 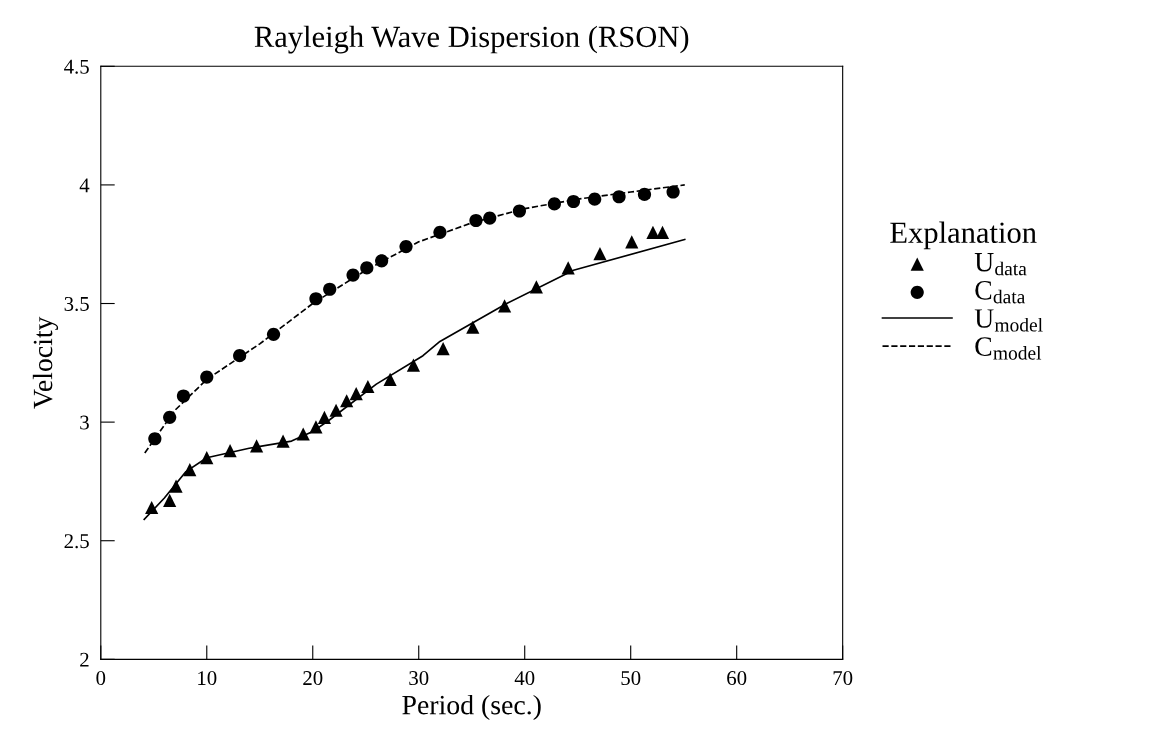 What do you see at coordinates (84, 422) in the screenshot?
I see `y-tick-label: 3` at bounding box center [84, 422].